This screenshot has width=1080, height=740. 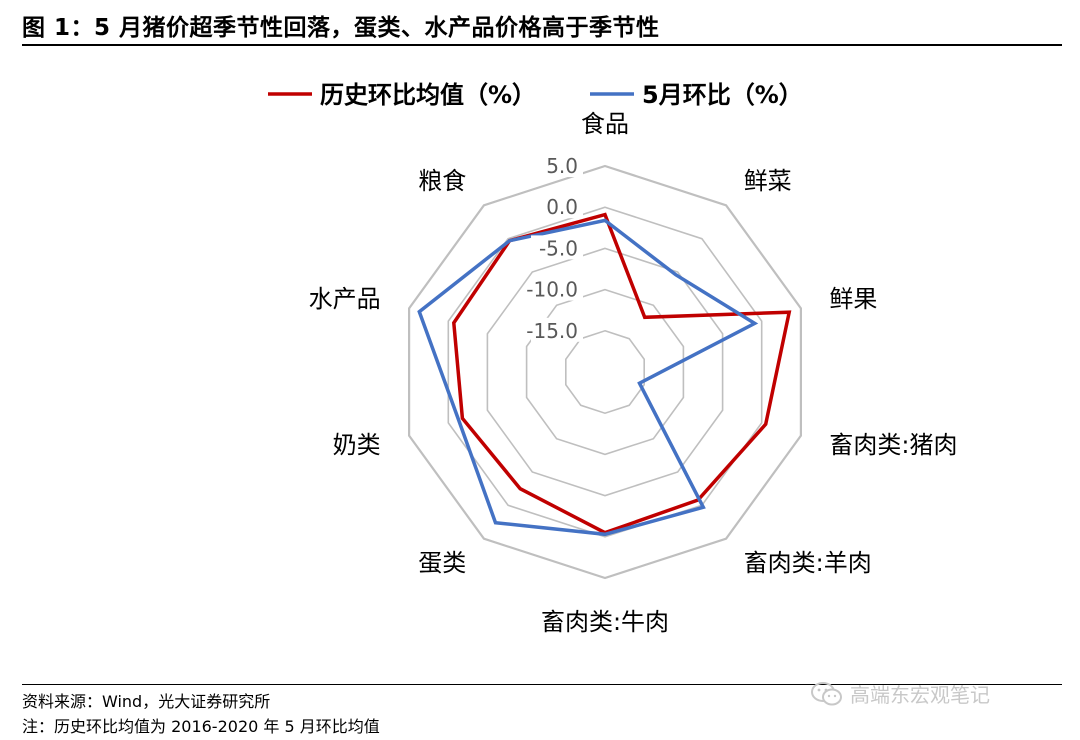 I want to click on tick-label: -5.0, so click(x=558, y=248).